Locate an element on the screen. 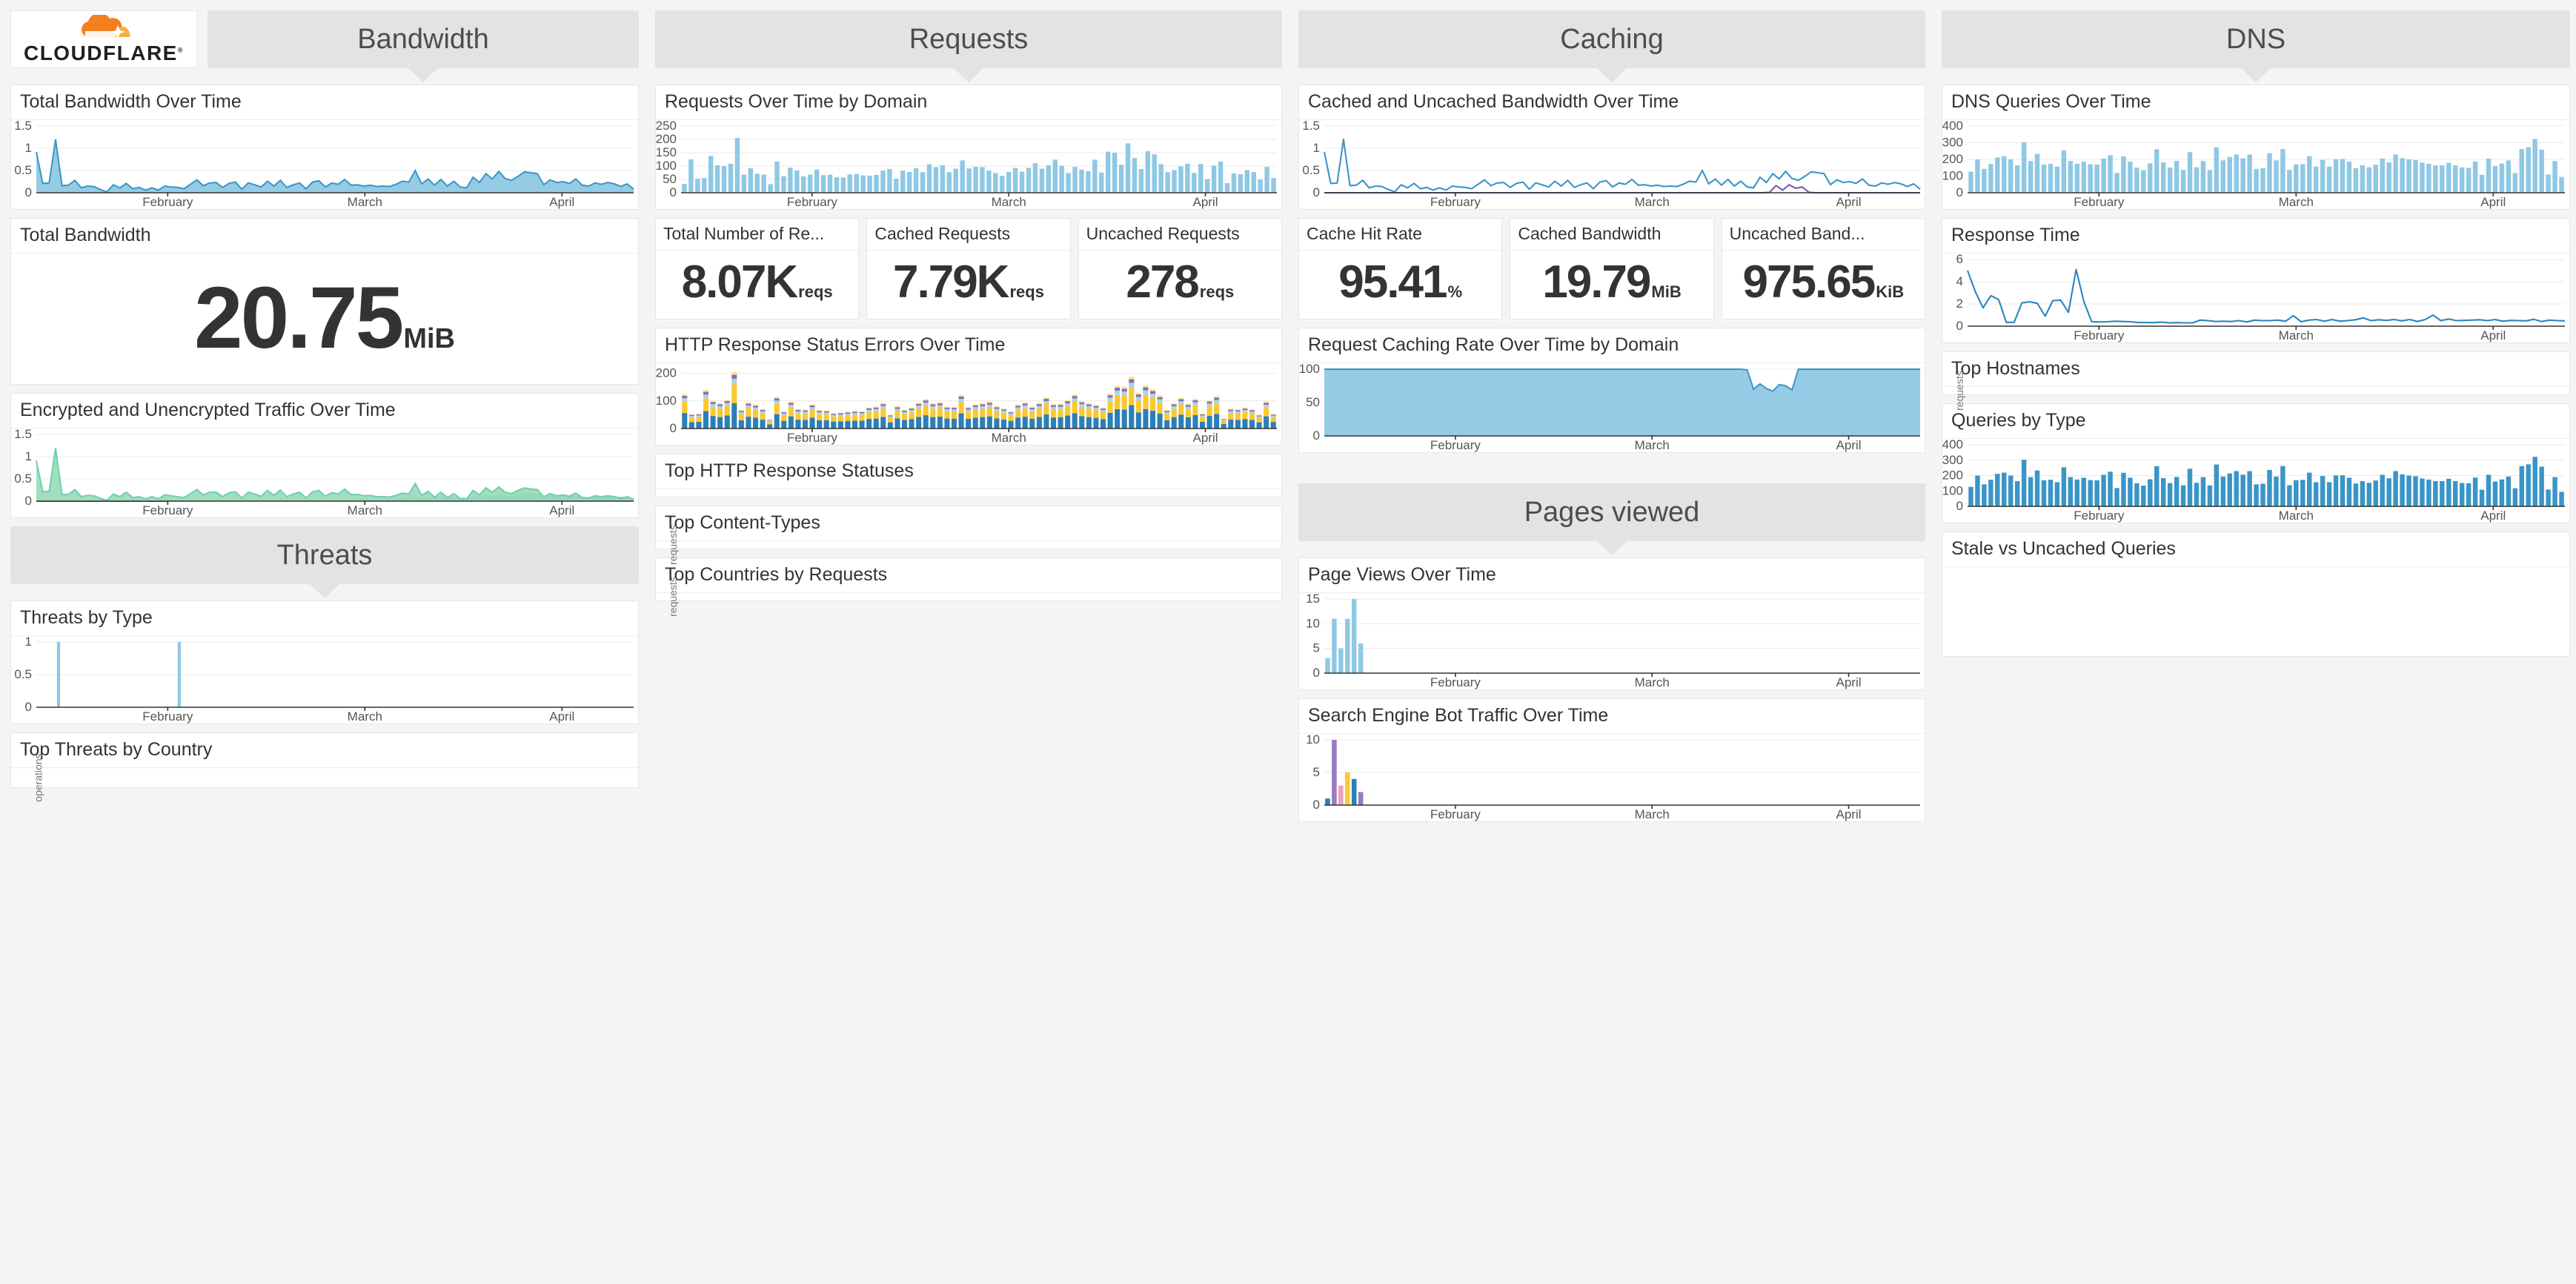 The image size is (2576, 1284). panel-title: Cached and Uncached Bandwidth Over Time is located at coordinates (1612, 102).